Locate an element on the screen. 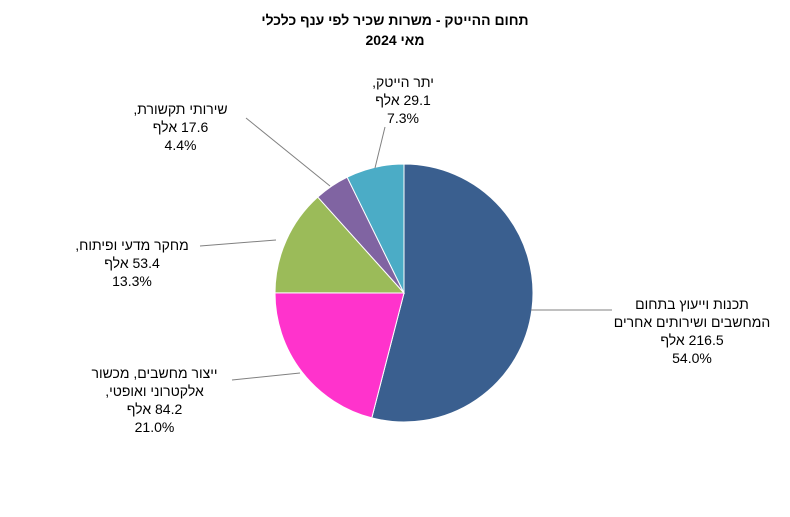 The height and width of the screenshot is (517, 790). value-label: 84.2 אלף is located at coordinates (154, 409).